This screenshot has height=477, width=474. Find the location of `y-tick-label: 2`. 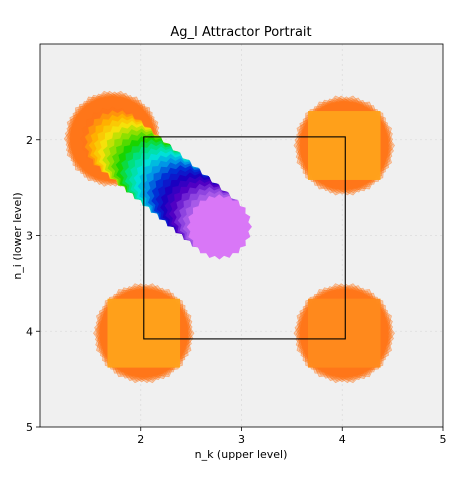

y-tick-label: 2 is located at coordinates (29, 140).